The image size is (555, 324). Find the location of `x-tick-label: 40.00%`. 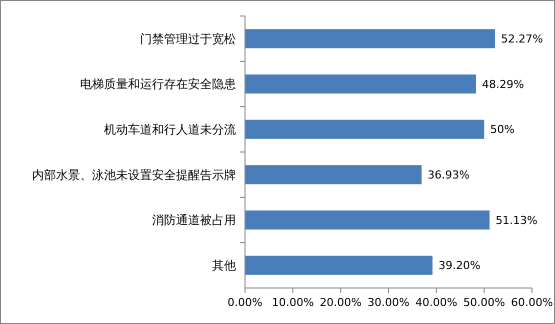

x-tick-label: 40.00% is located at coordinates (436, 302).